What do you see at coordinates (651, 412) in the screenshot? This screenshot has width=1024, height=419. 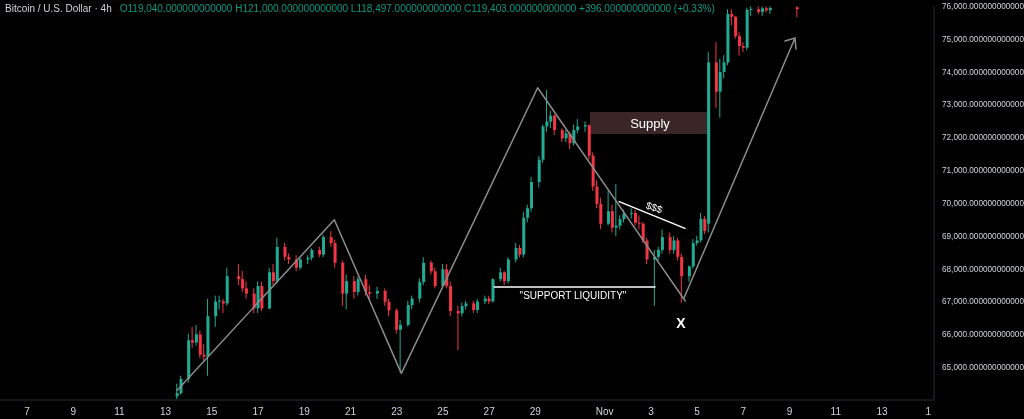 I see `x-tick-label: 3` at bounding box center [651, 412].